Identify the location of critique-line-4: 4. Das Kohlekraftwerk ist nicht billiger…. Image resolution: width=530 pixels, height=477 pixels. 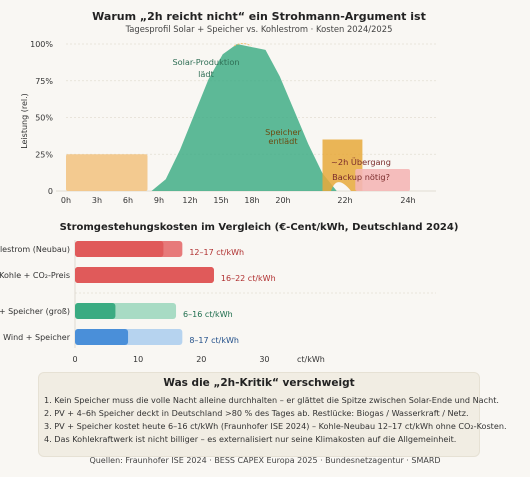
(250, 439).